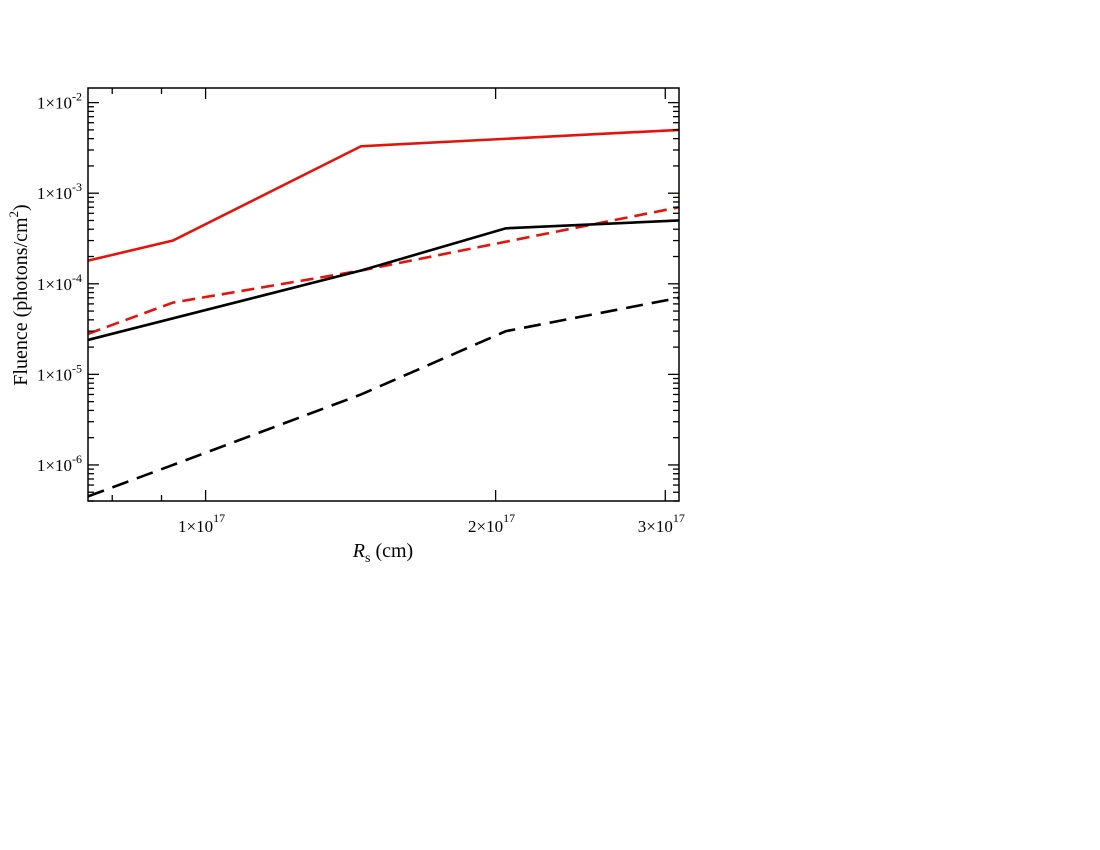 The width and height of the screenshot is (1100, 850). I want to click on x-tick-label: 2×10¹⁷, so click(491, 523).